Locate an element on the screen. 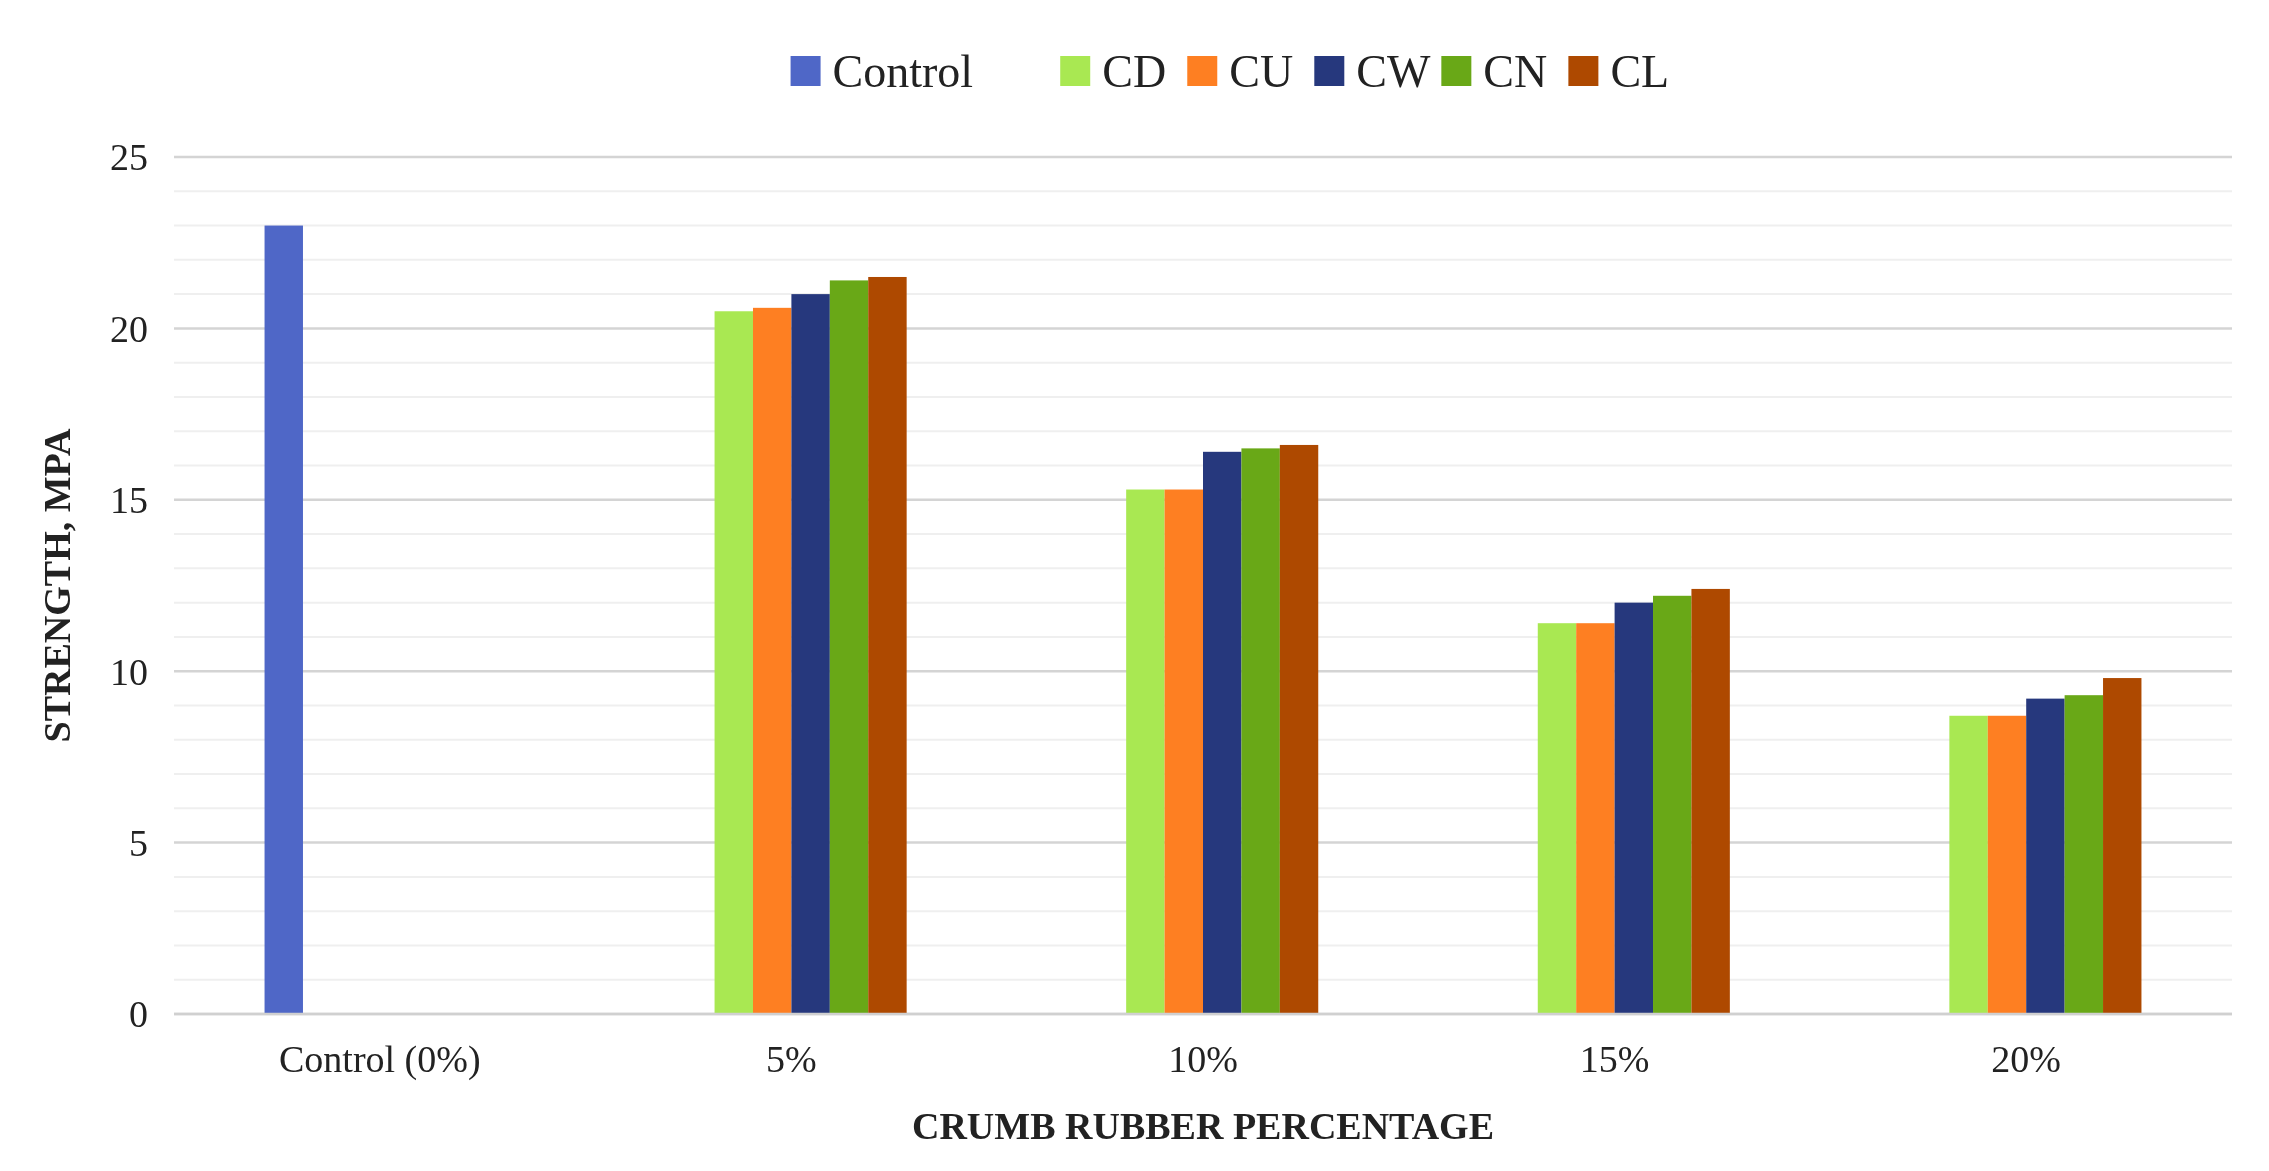 Image resolution: width=2269 pixels, height=1171 pixels. y-tick-label: 10 is located at coordinates (129, 671).